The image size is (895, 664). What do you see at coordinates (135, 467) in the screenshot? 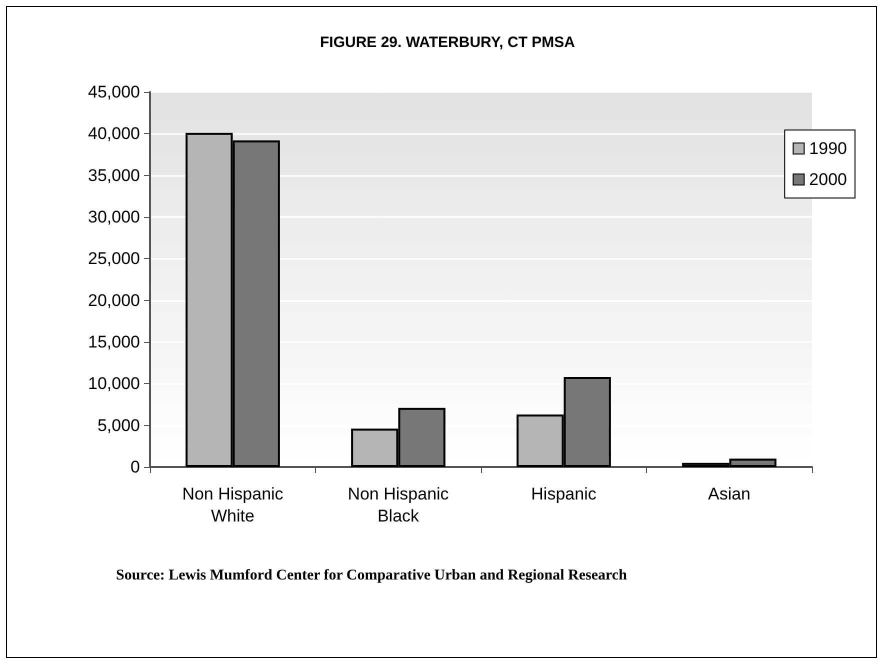
I see `y-tick-label: 0` at bounding box center [135, 467].